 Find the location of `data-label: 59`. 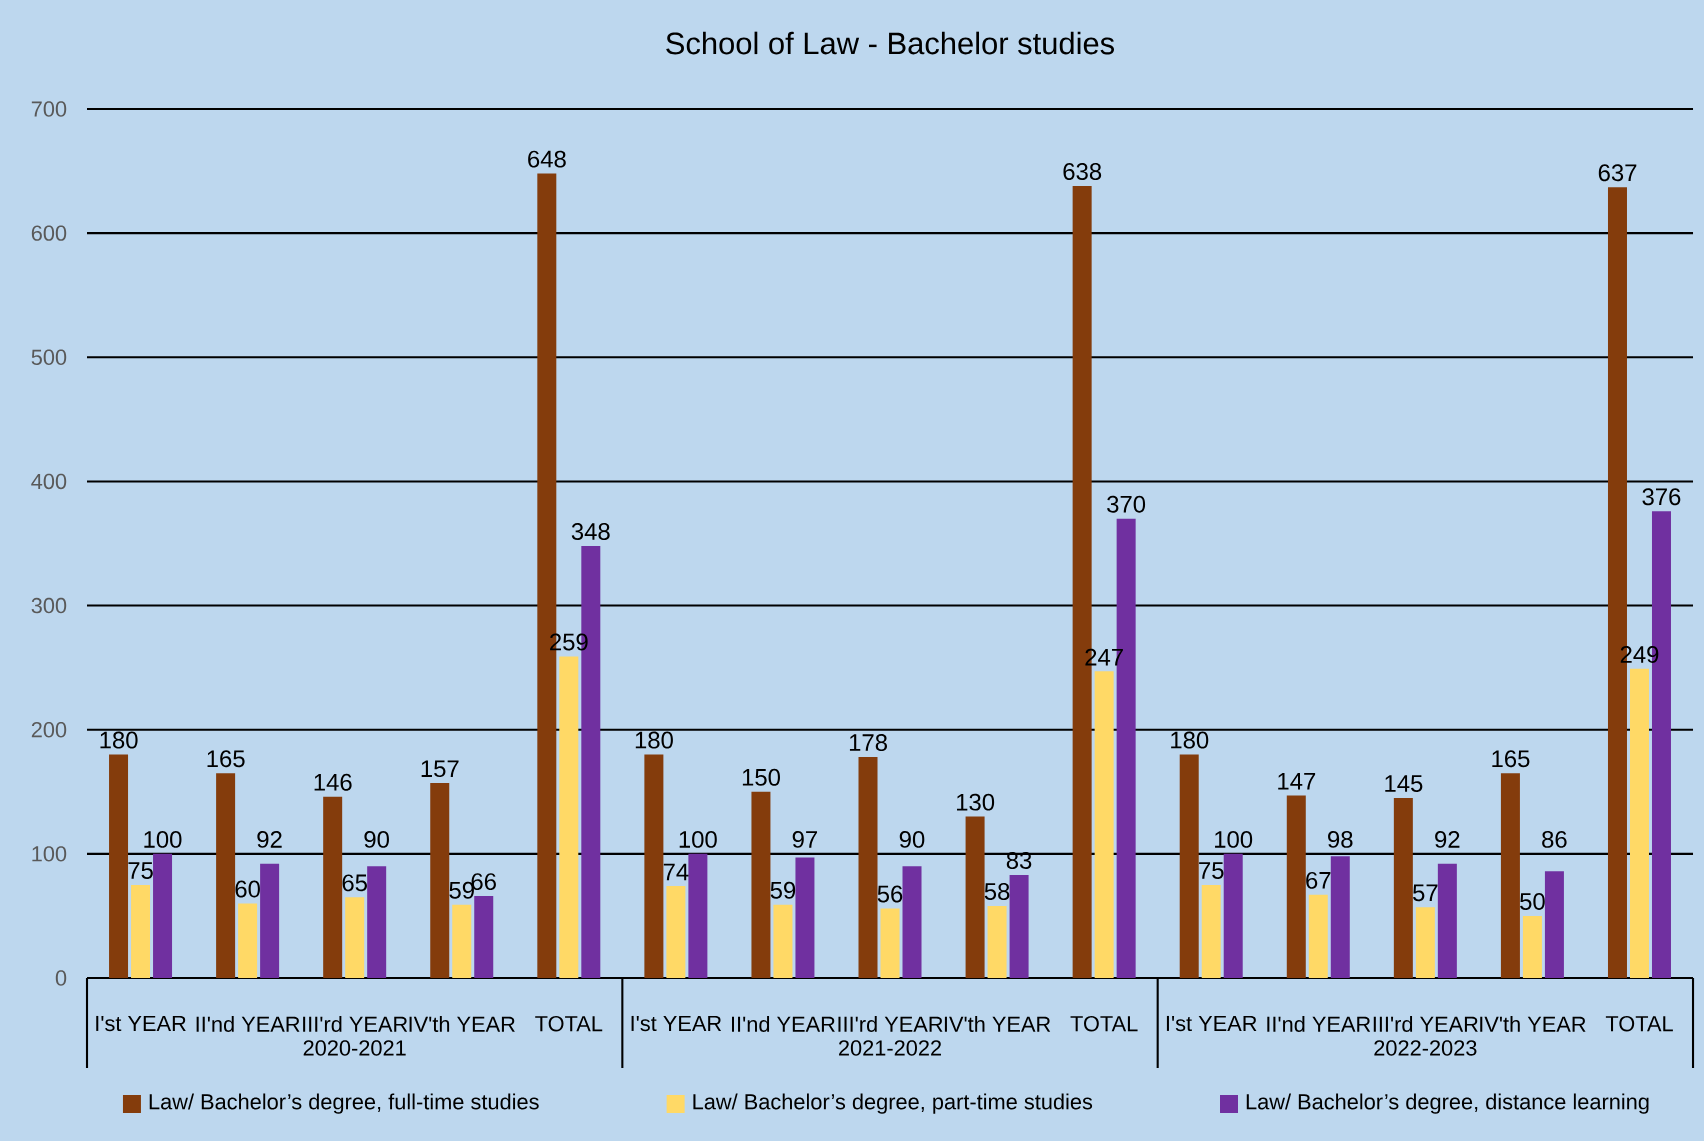

data-label: 59 is located at coordinates (783, 890).